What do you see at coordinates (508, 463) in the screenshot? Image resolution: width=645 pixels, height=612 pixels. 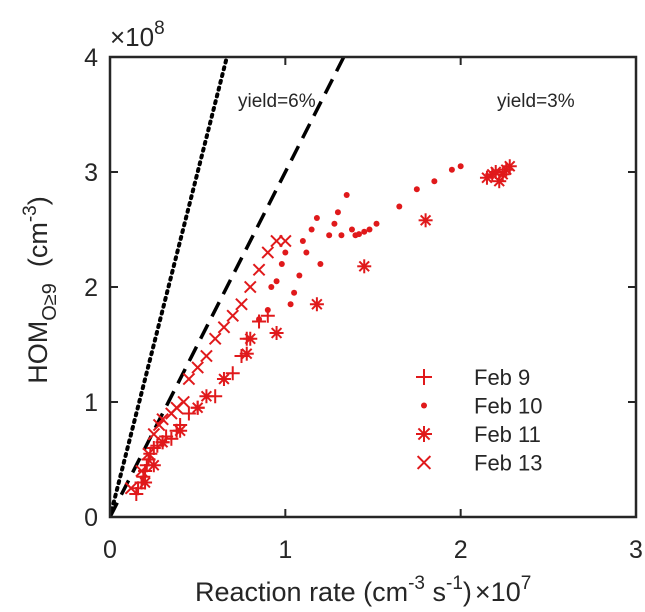 I see `legend-label: Feb 13` at bounding box center [508, 463].